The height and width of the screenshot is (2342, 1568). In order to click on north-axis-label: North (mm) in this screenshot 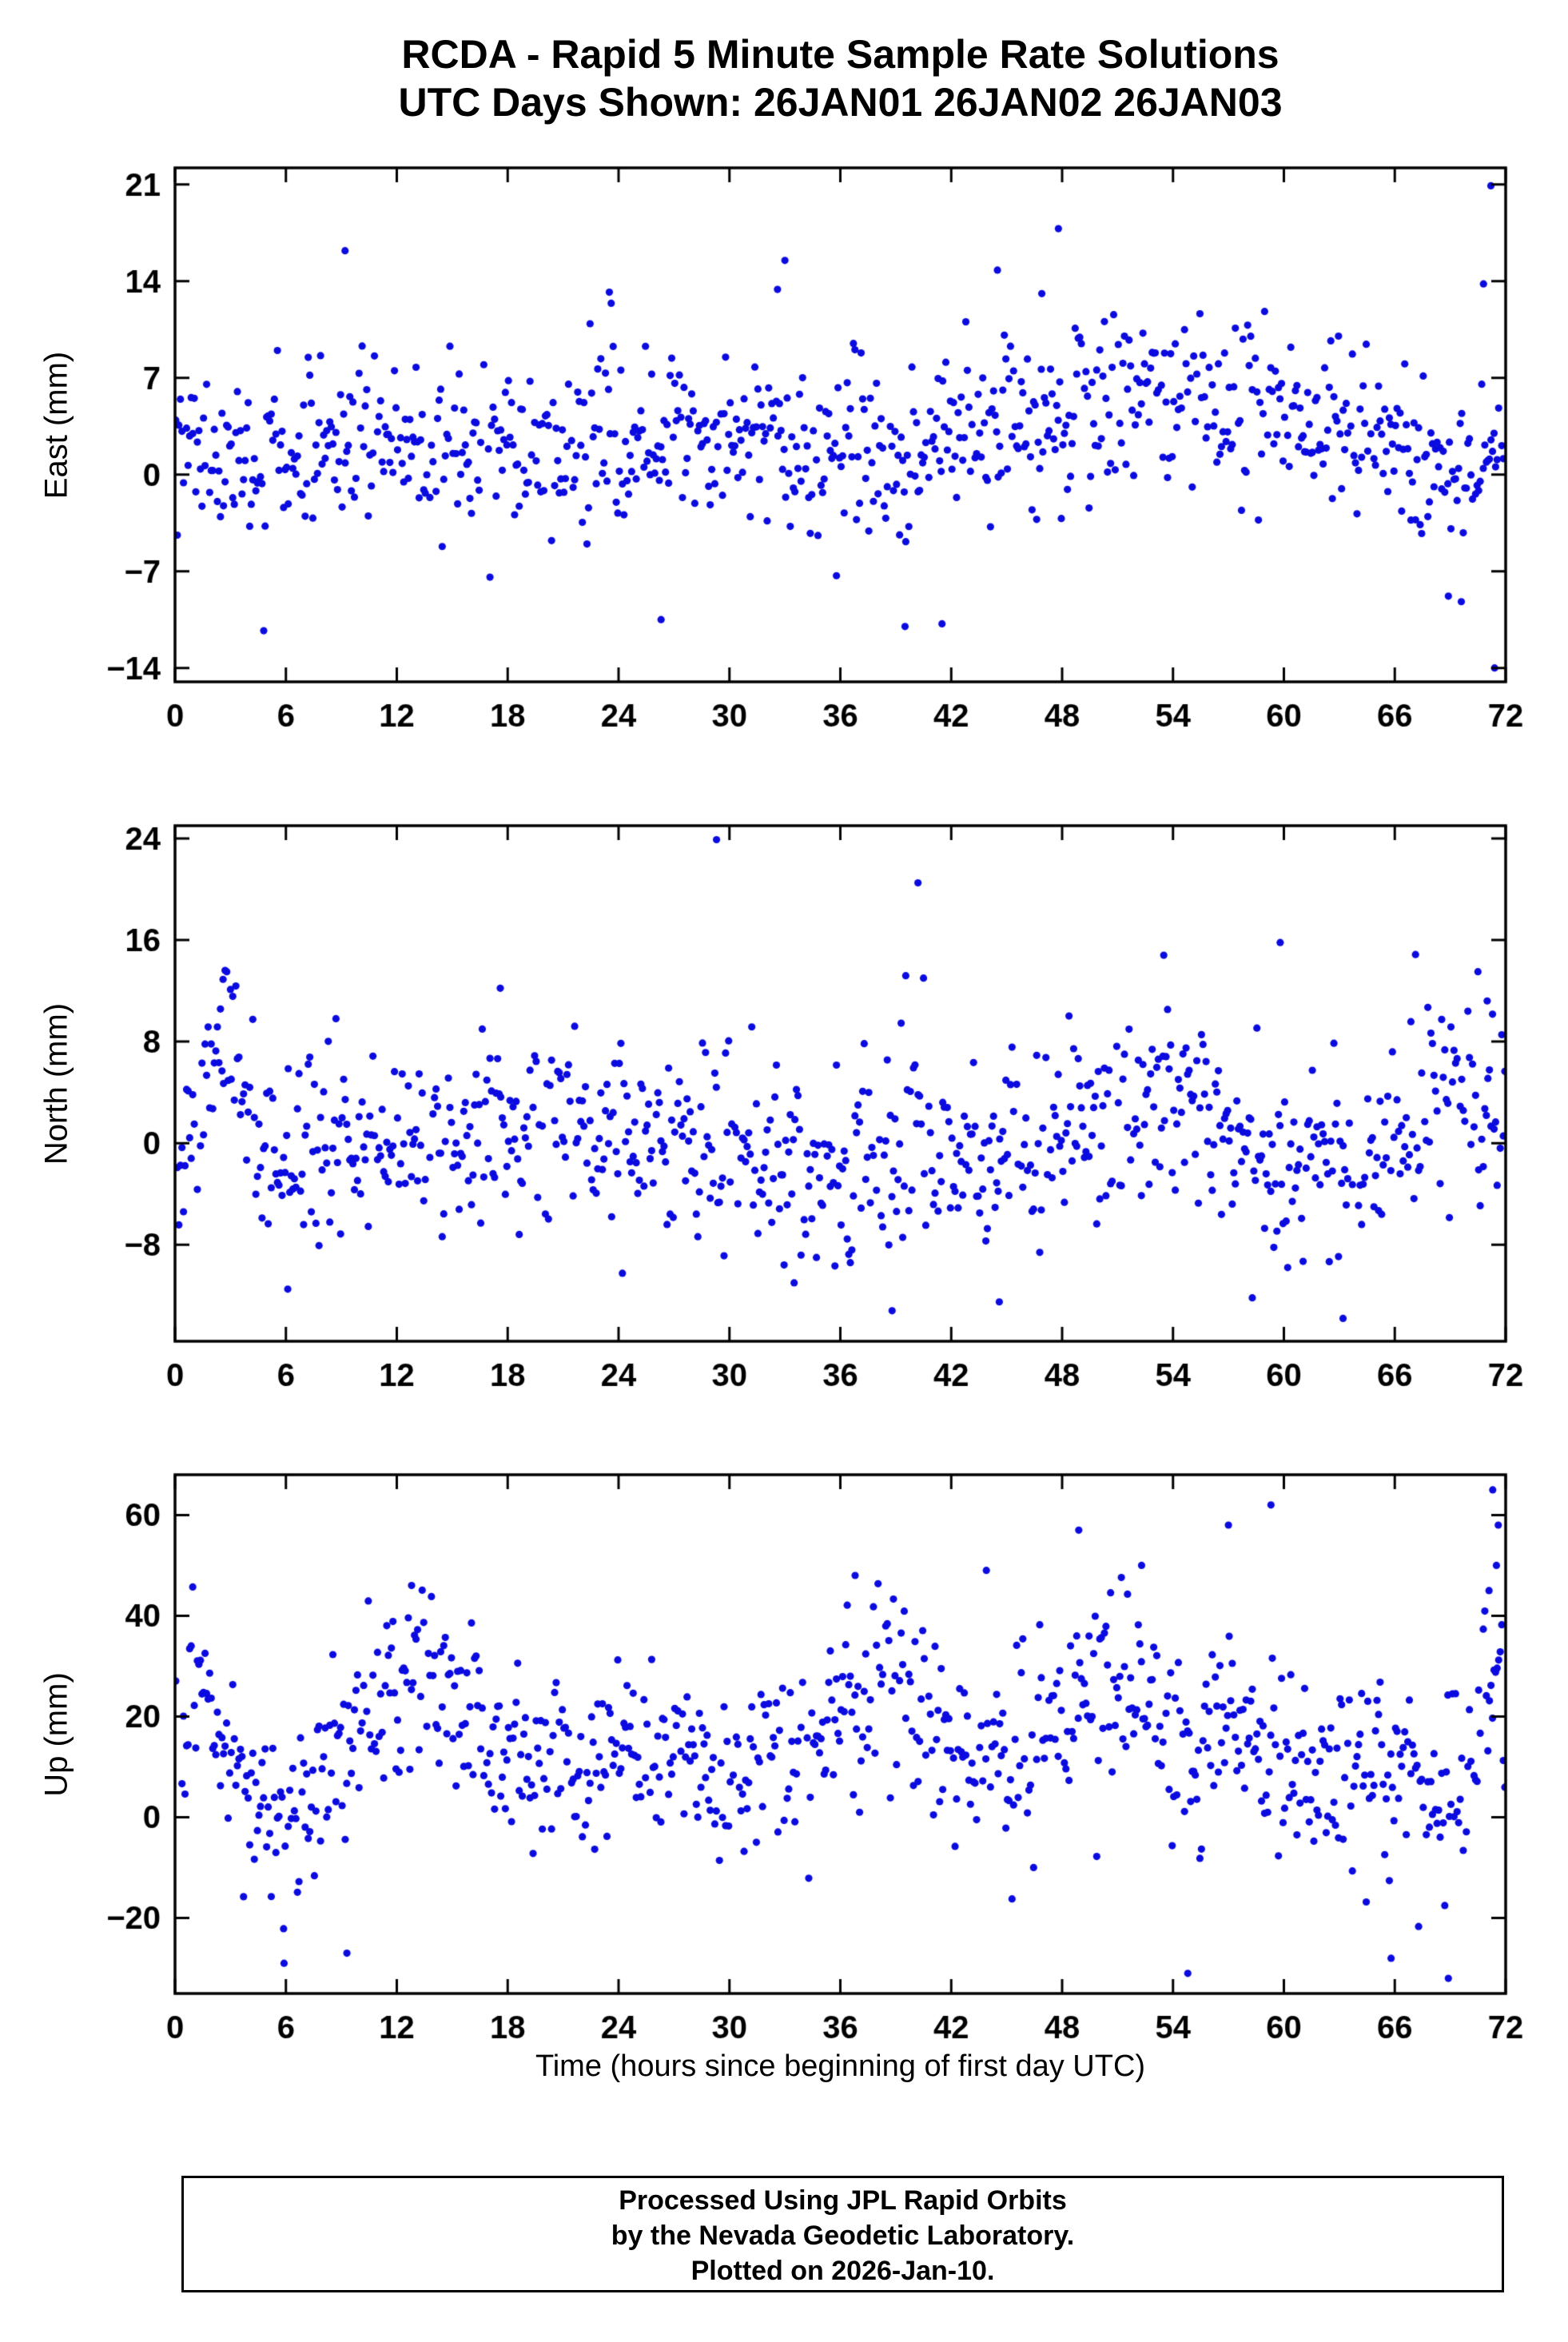, I will do `click(56, 1083)`.